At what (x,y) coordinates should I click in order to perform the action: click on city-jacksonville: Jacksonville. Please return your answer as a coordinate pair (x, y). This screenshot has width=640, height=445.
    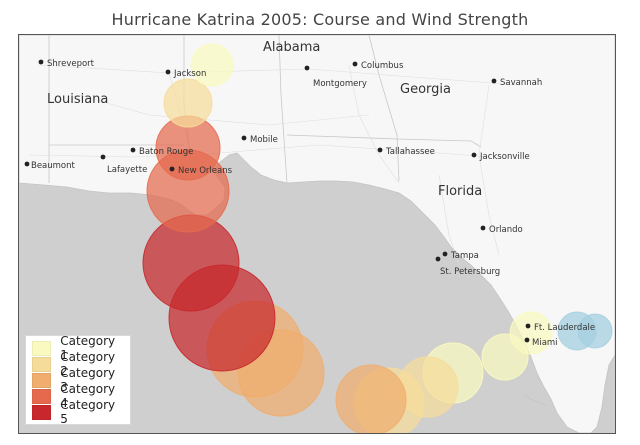
    Looking at the image, I should click on (500, 157).